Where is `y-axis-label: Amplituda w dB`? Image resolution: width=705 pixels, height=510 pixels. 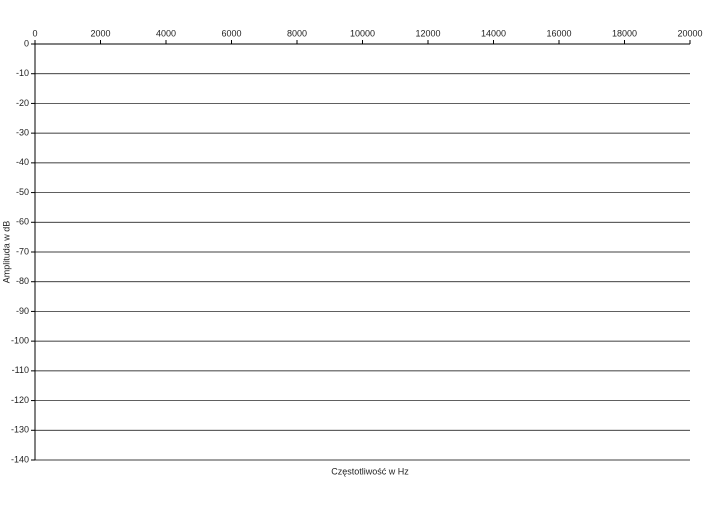
y-axis-label: Amplituda w dB is located at coordinates (6, 252).